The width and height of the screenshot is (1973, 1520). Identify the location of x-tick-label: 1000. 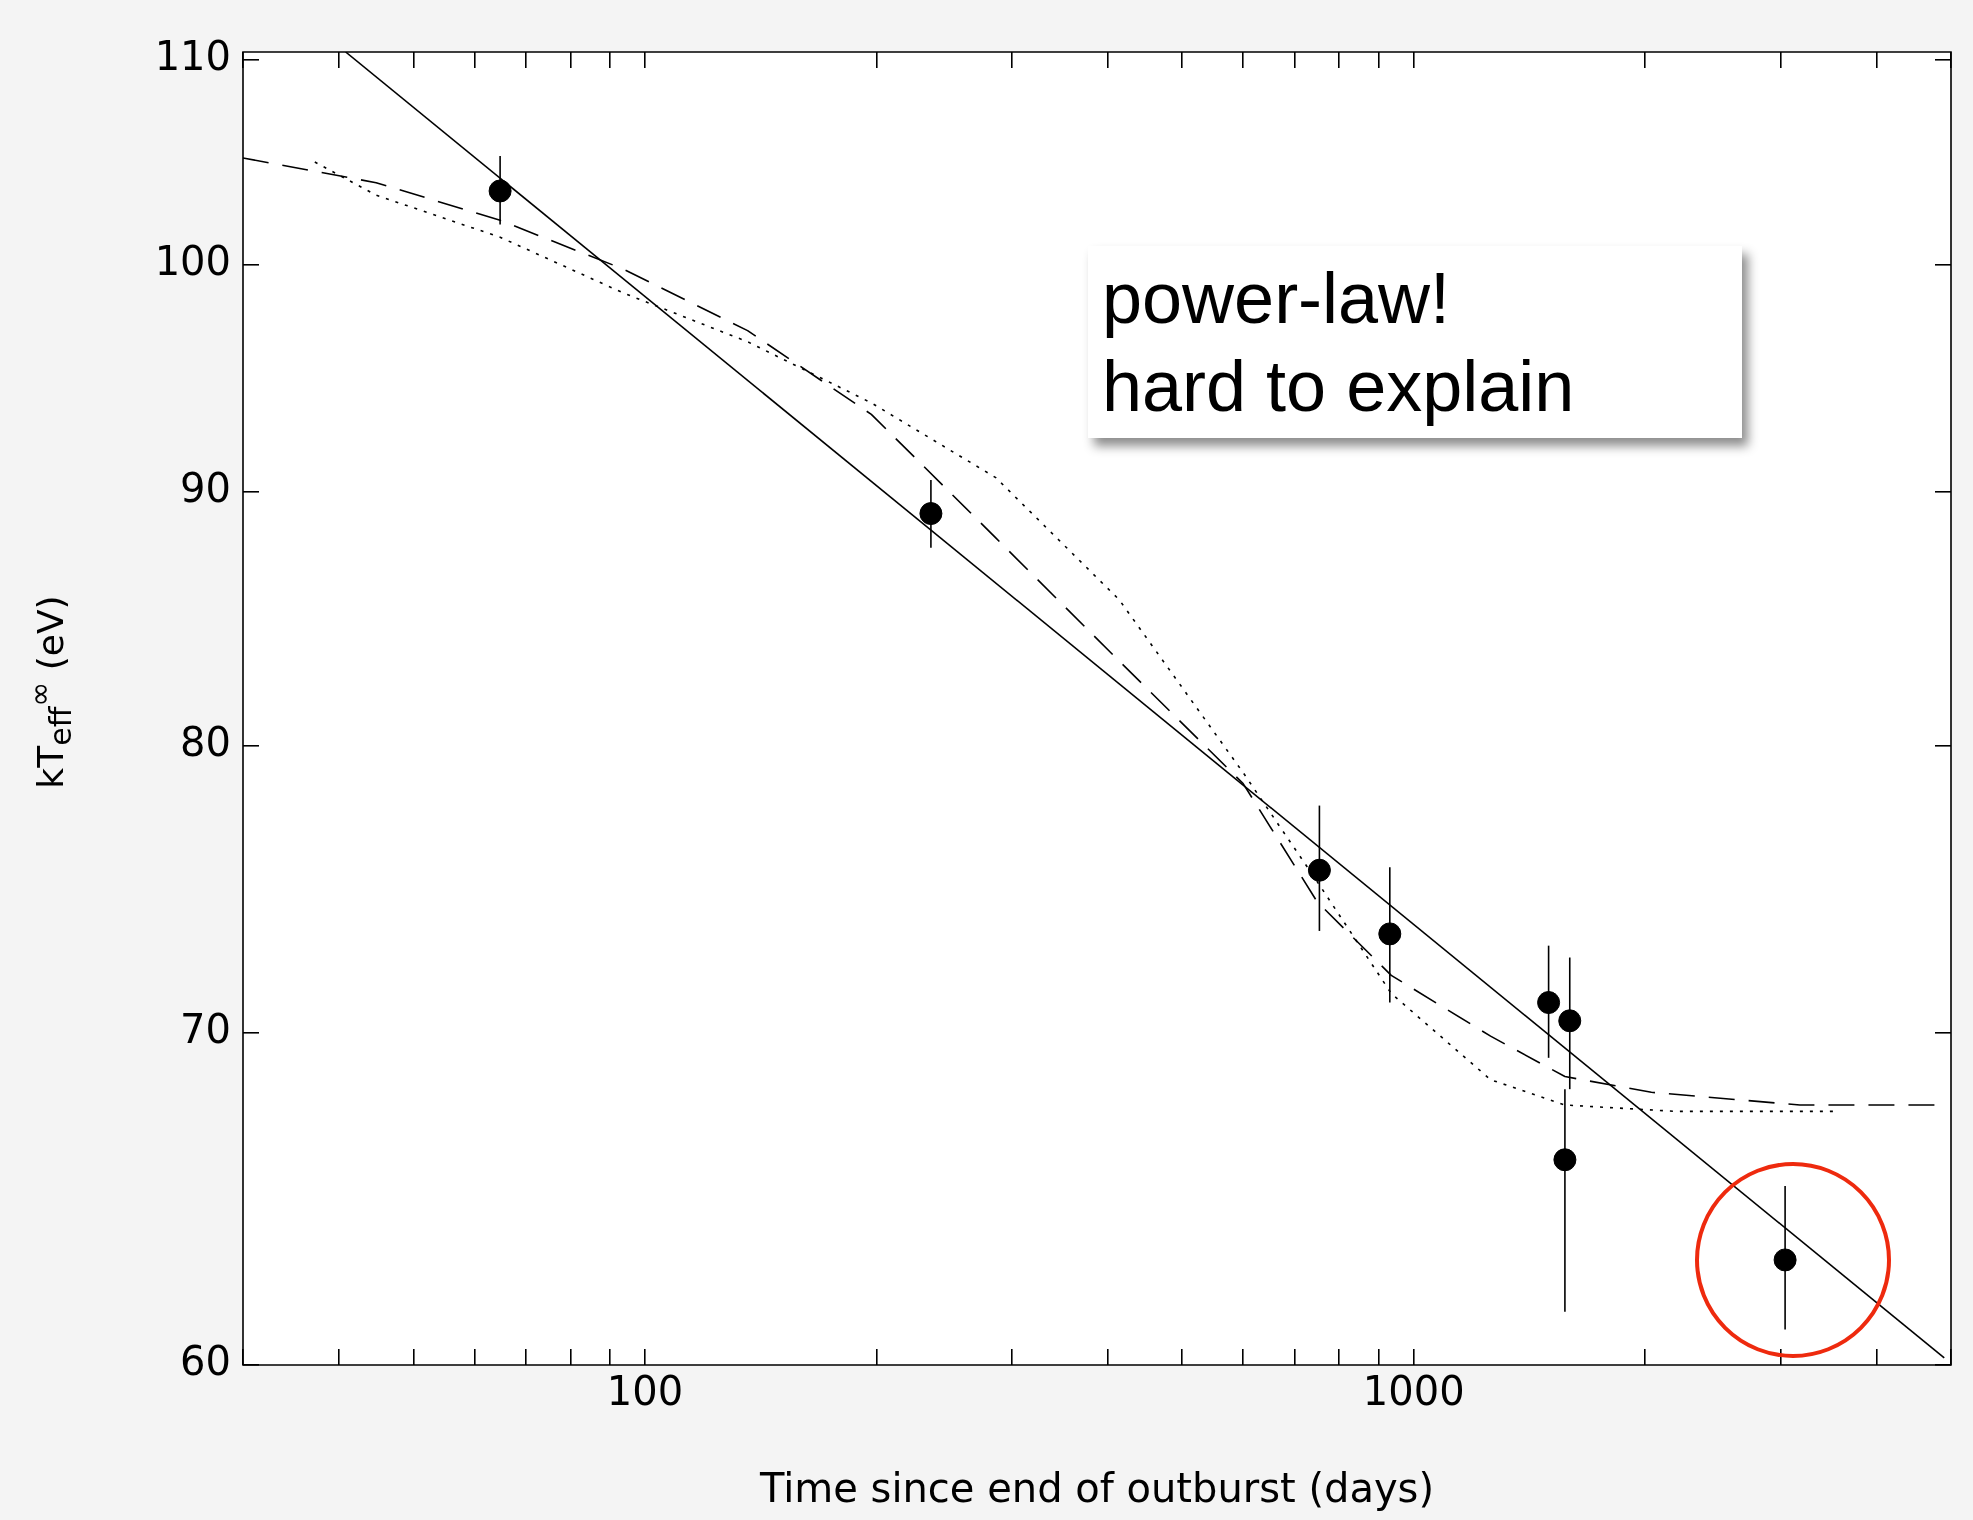
(1413, 1391).